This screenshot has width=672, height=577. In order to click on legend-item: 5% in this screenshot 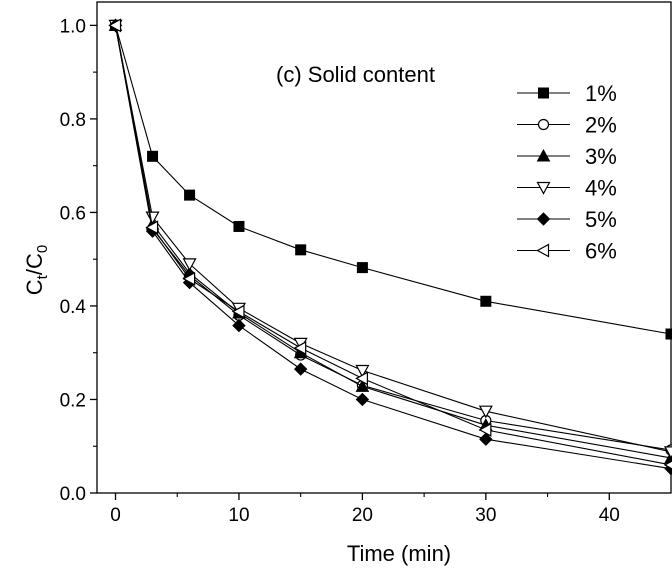, I will do `click(567, 219)`.